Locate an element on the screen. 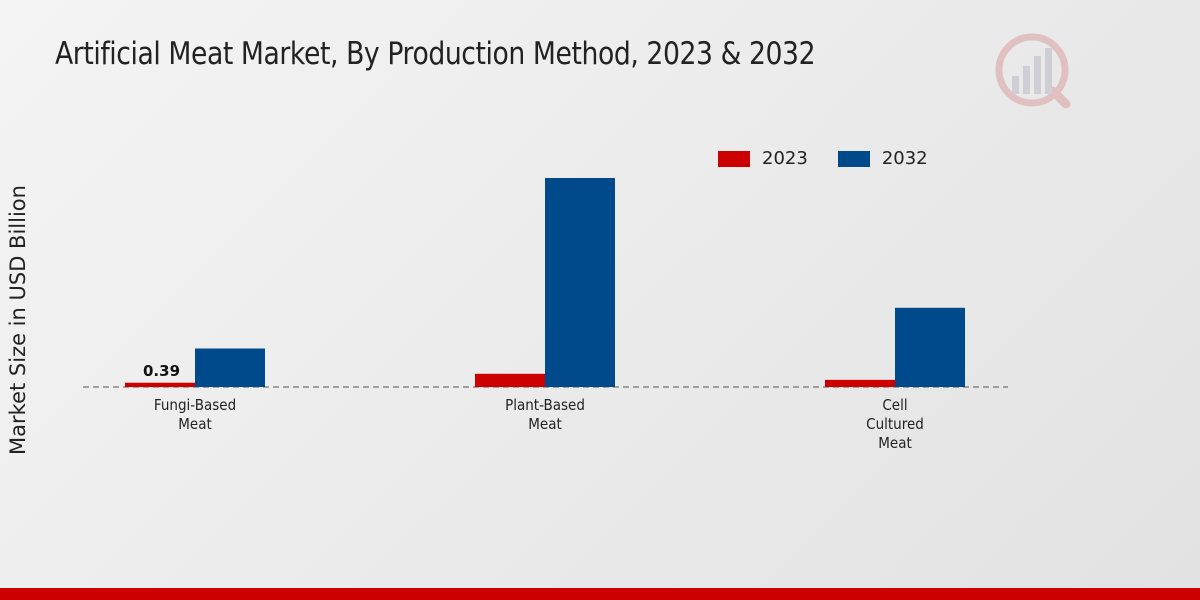 This screenshot has height=600, width=1200. data-label-0: 0.39 is located at coordinates (162, 370).